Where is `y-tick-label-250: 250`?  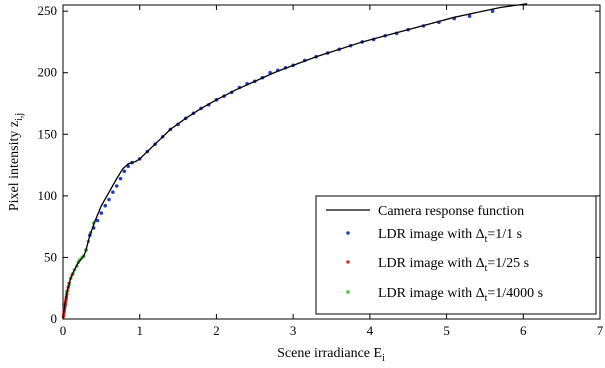
y-tick-label-250: 250 is located at coordinates (48, 10).